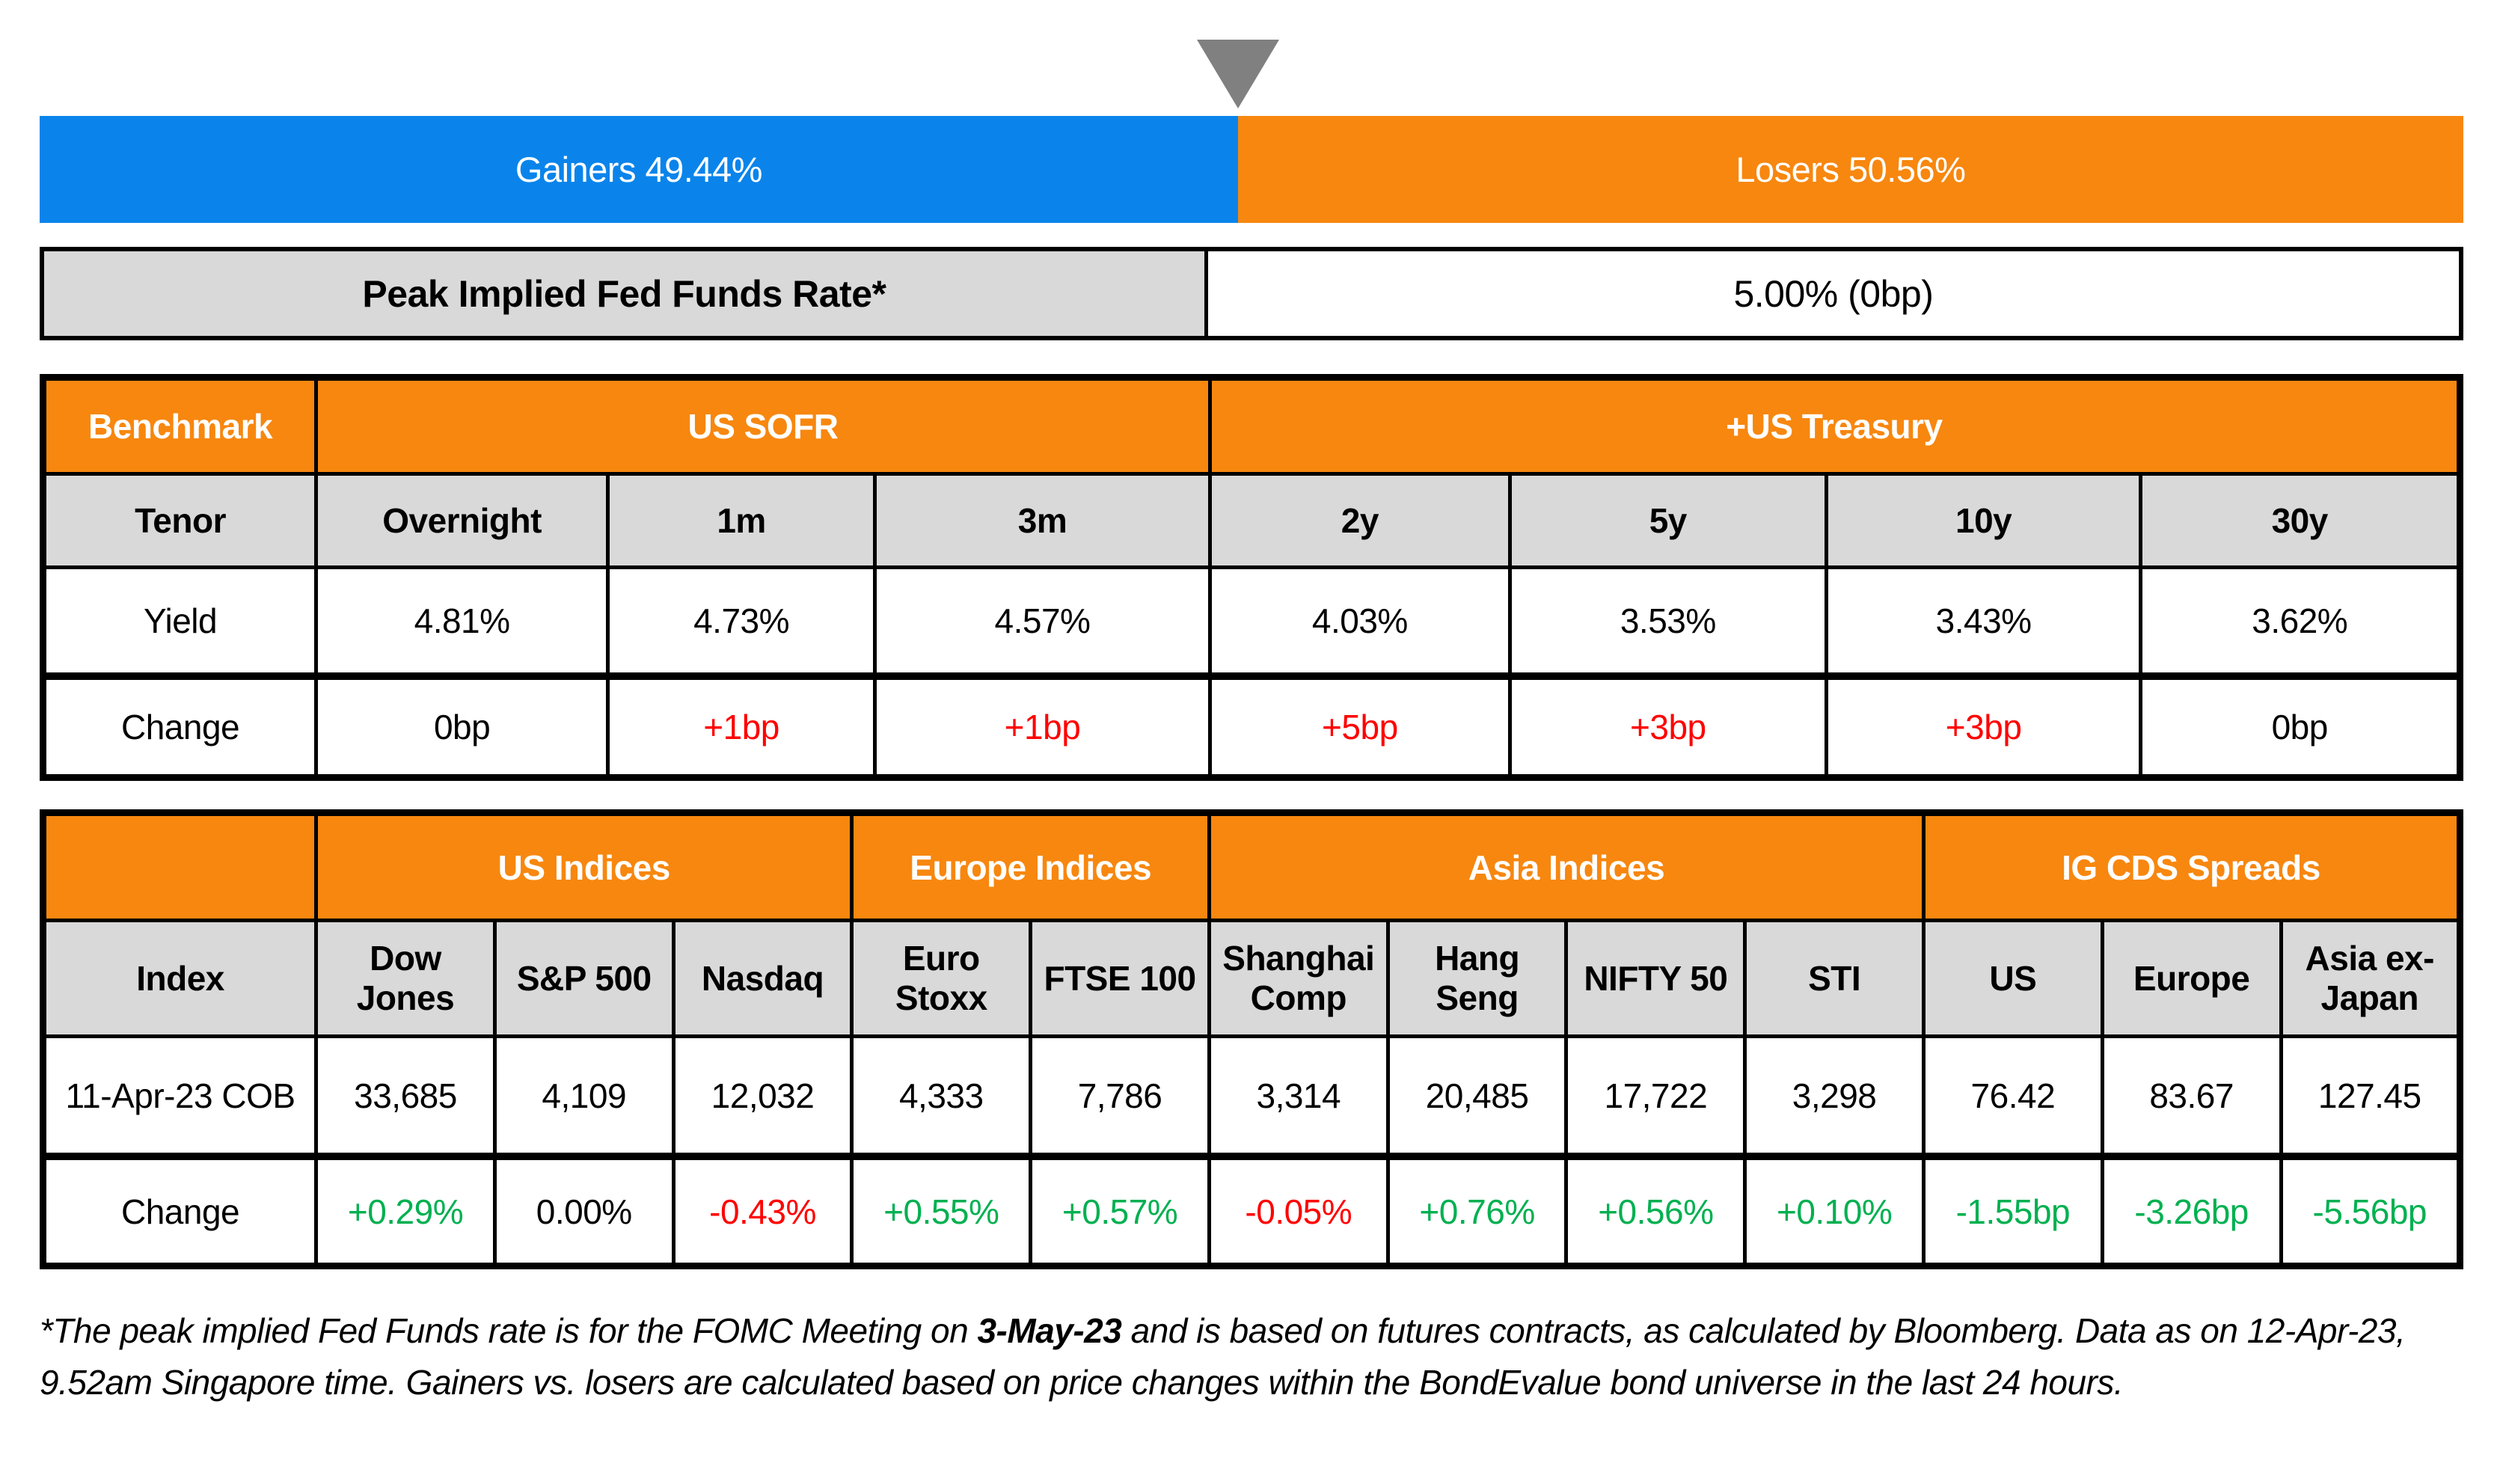 Image resolution: width=2503 pixels, height=1484 pixels. What do you see at coordinates (1360, 520) in the screenshot?
I see `tenor-cell: 2y` at bounding box center [1360, 520].